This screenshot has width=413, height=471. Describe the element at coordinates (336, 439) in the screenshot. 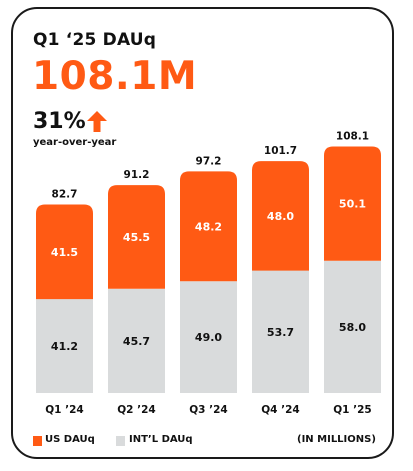

I see `units-label: (IN MILLIONS)` at that location.